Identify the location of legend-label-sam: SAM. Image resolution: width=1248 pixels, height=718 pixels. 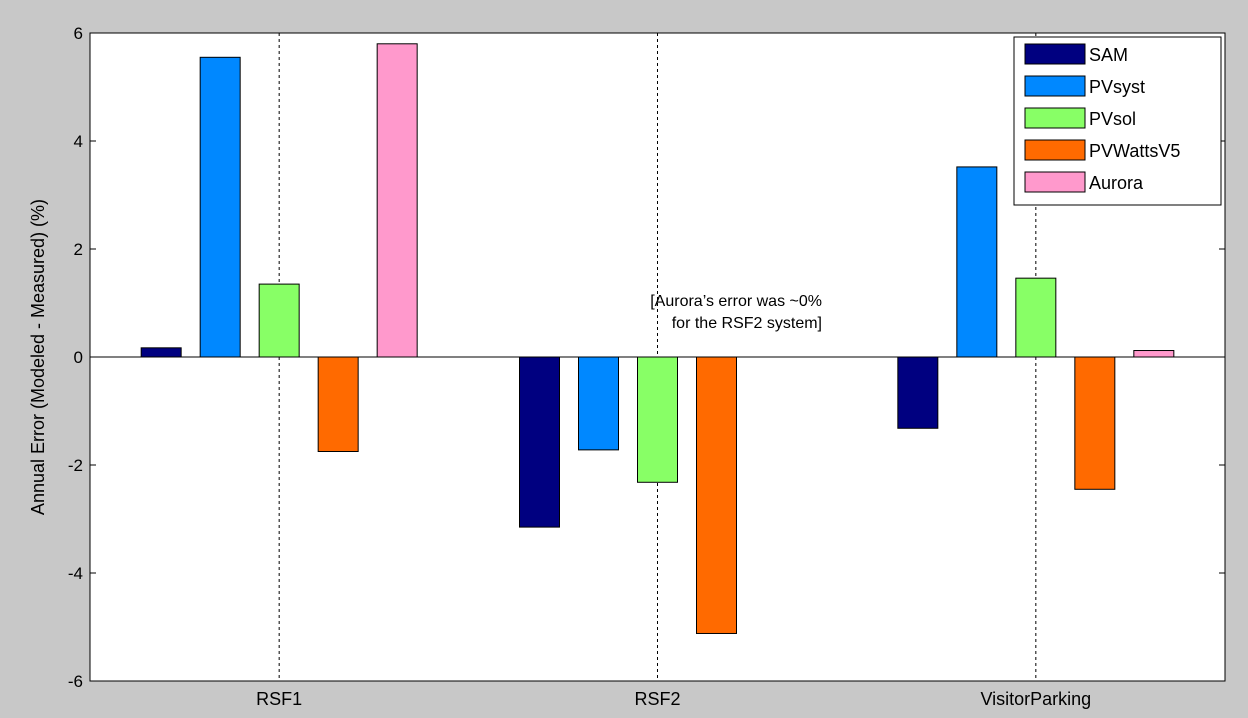
(1108, 55).